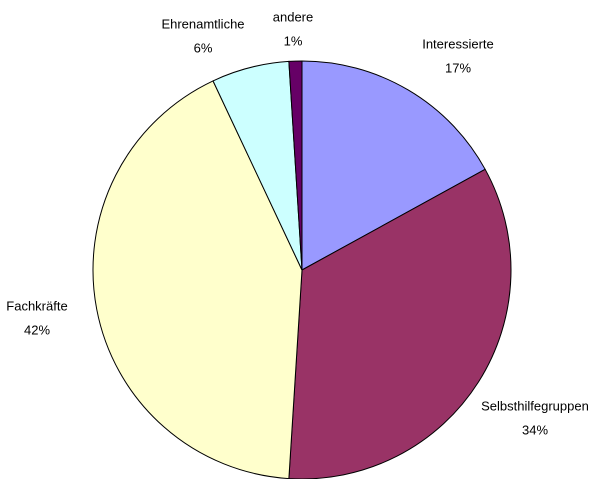 The width and height of the screenshot is (612, 479). I want to click on slice-label: andere, so click(293, 16).